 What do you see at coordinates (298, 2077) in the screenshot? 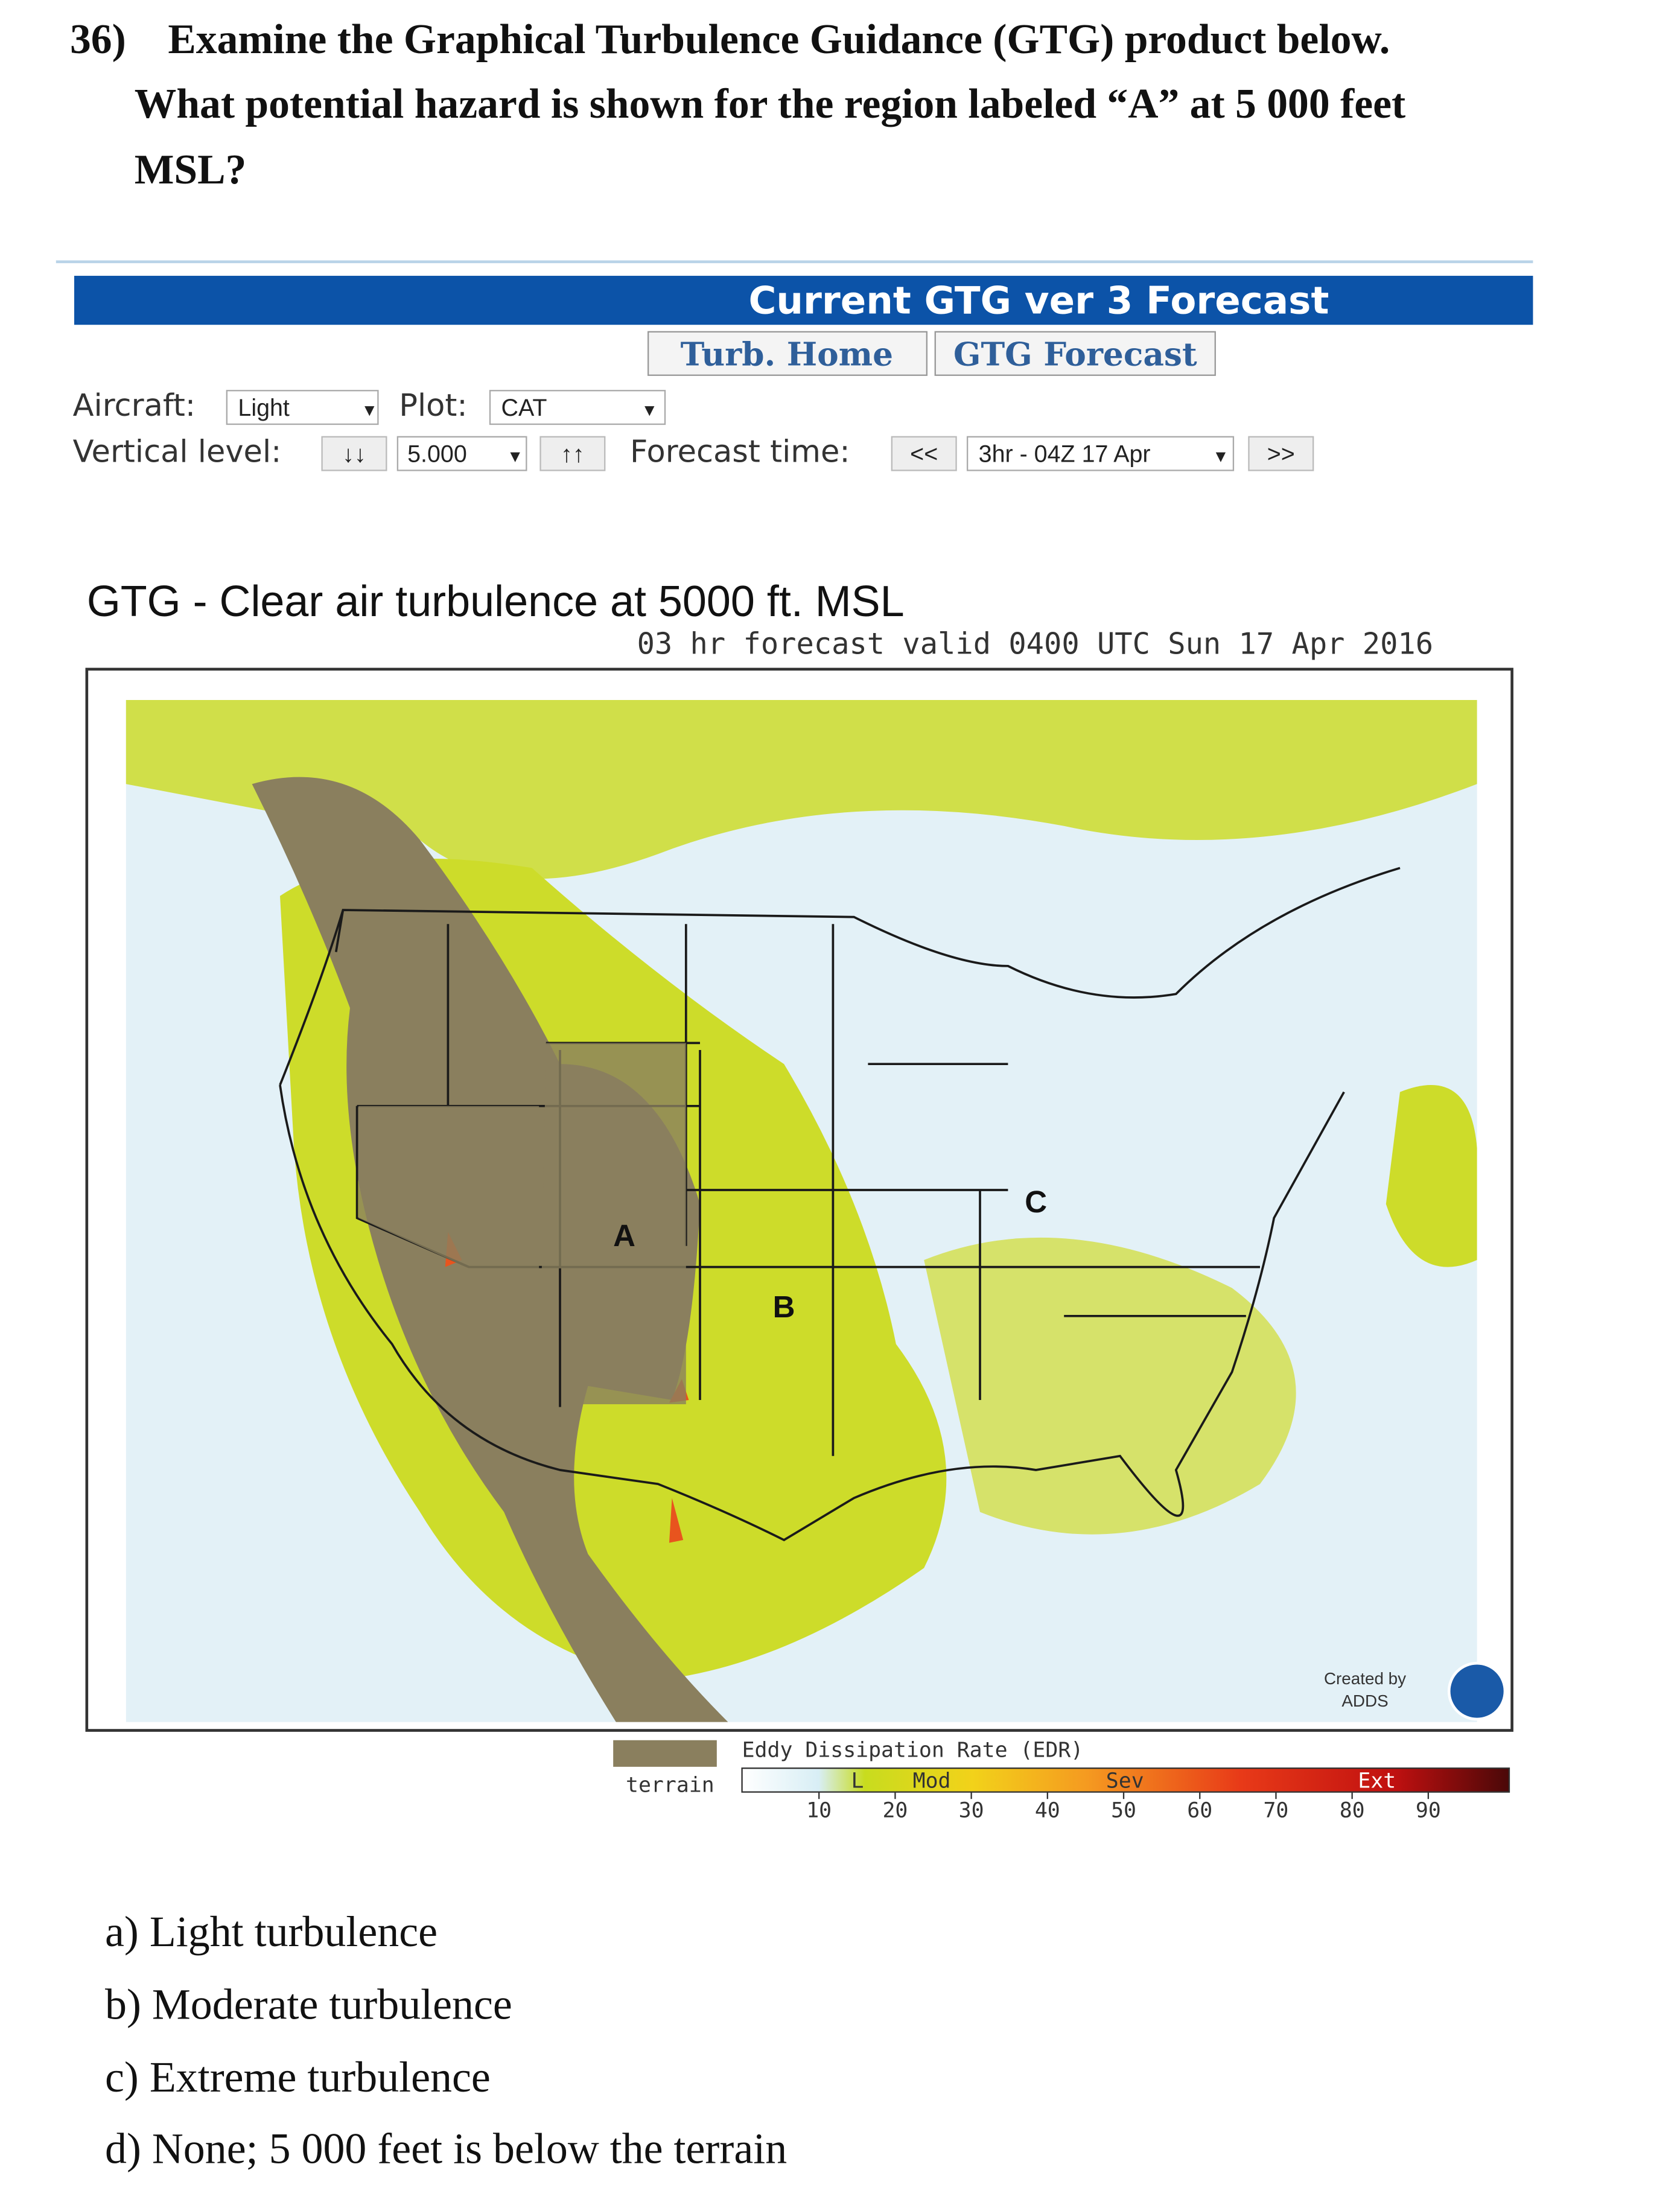
I see `option: c) Extreme turbulence` at bounding box center [298, 2077].